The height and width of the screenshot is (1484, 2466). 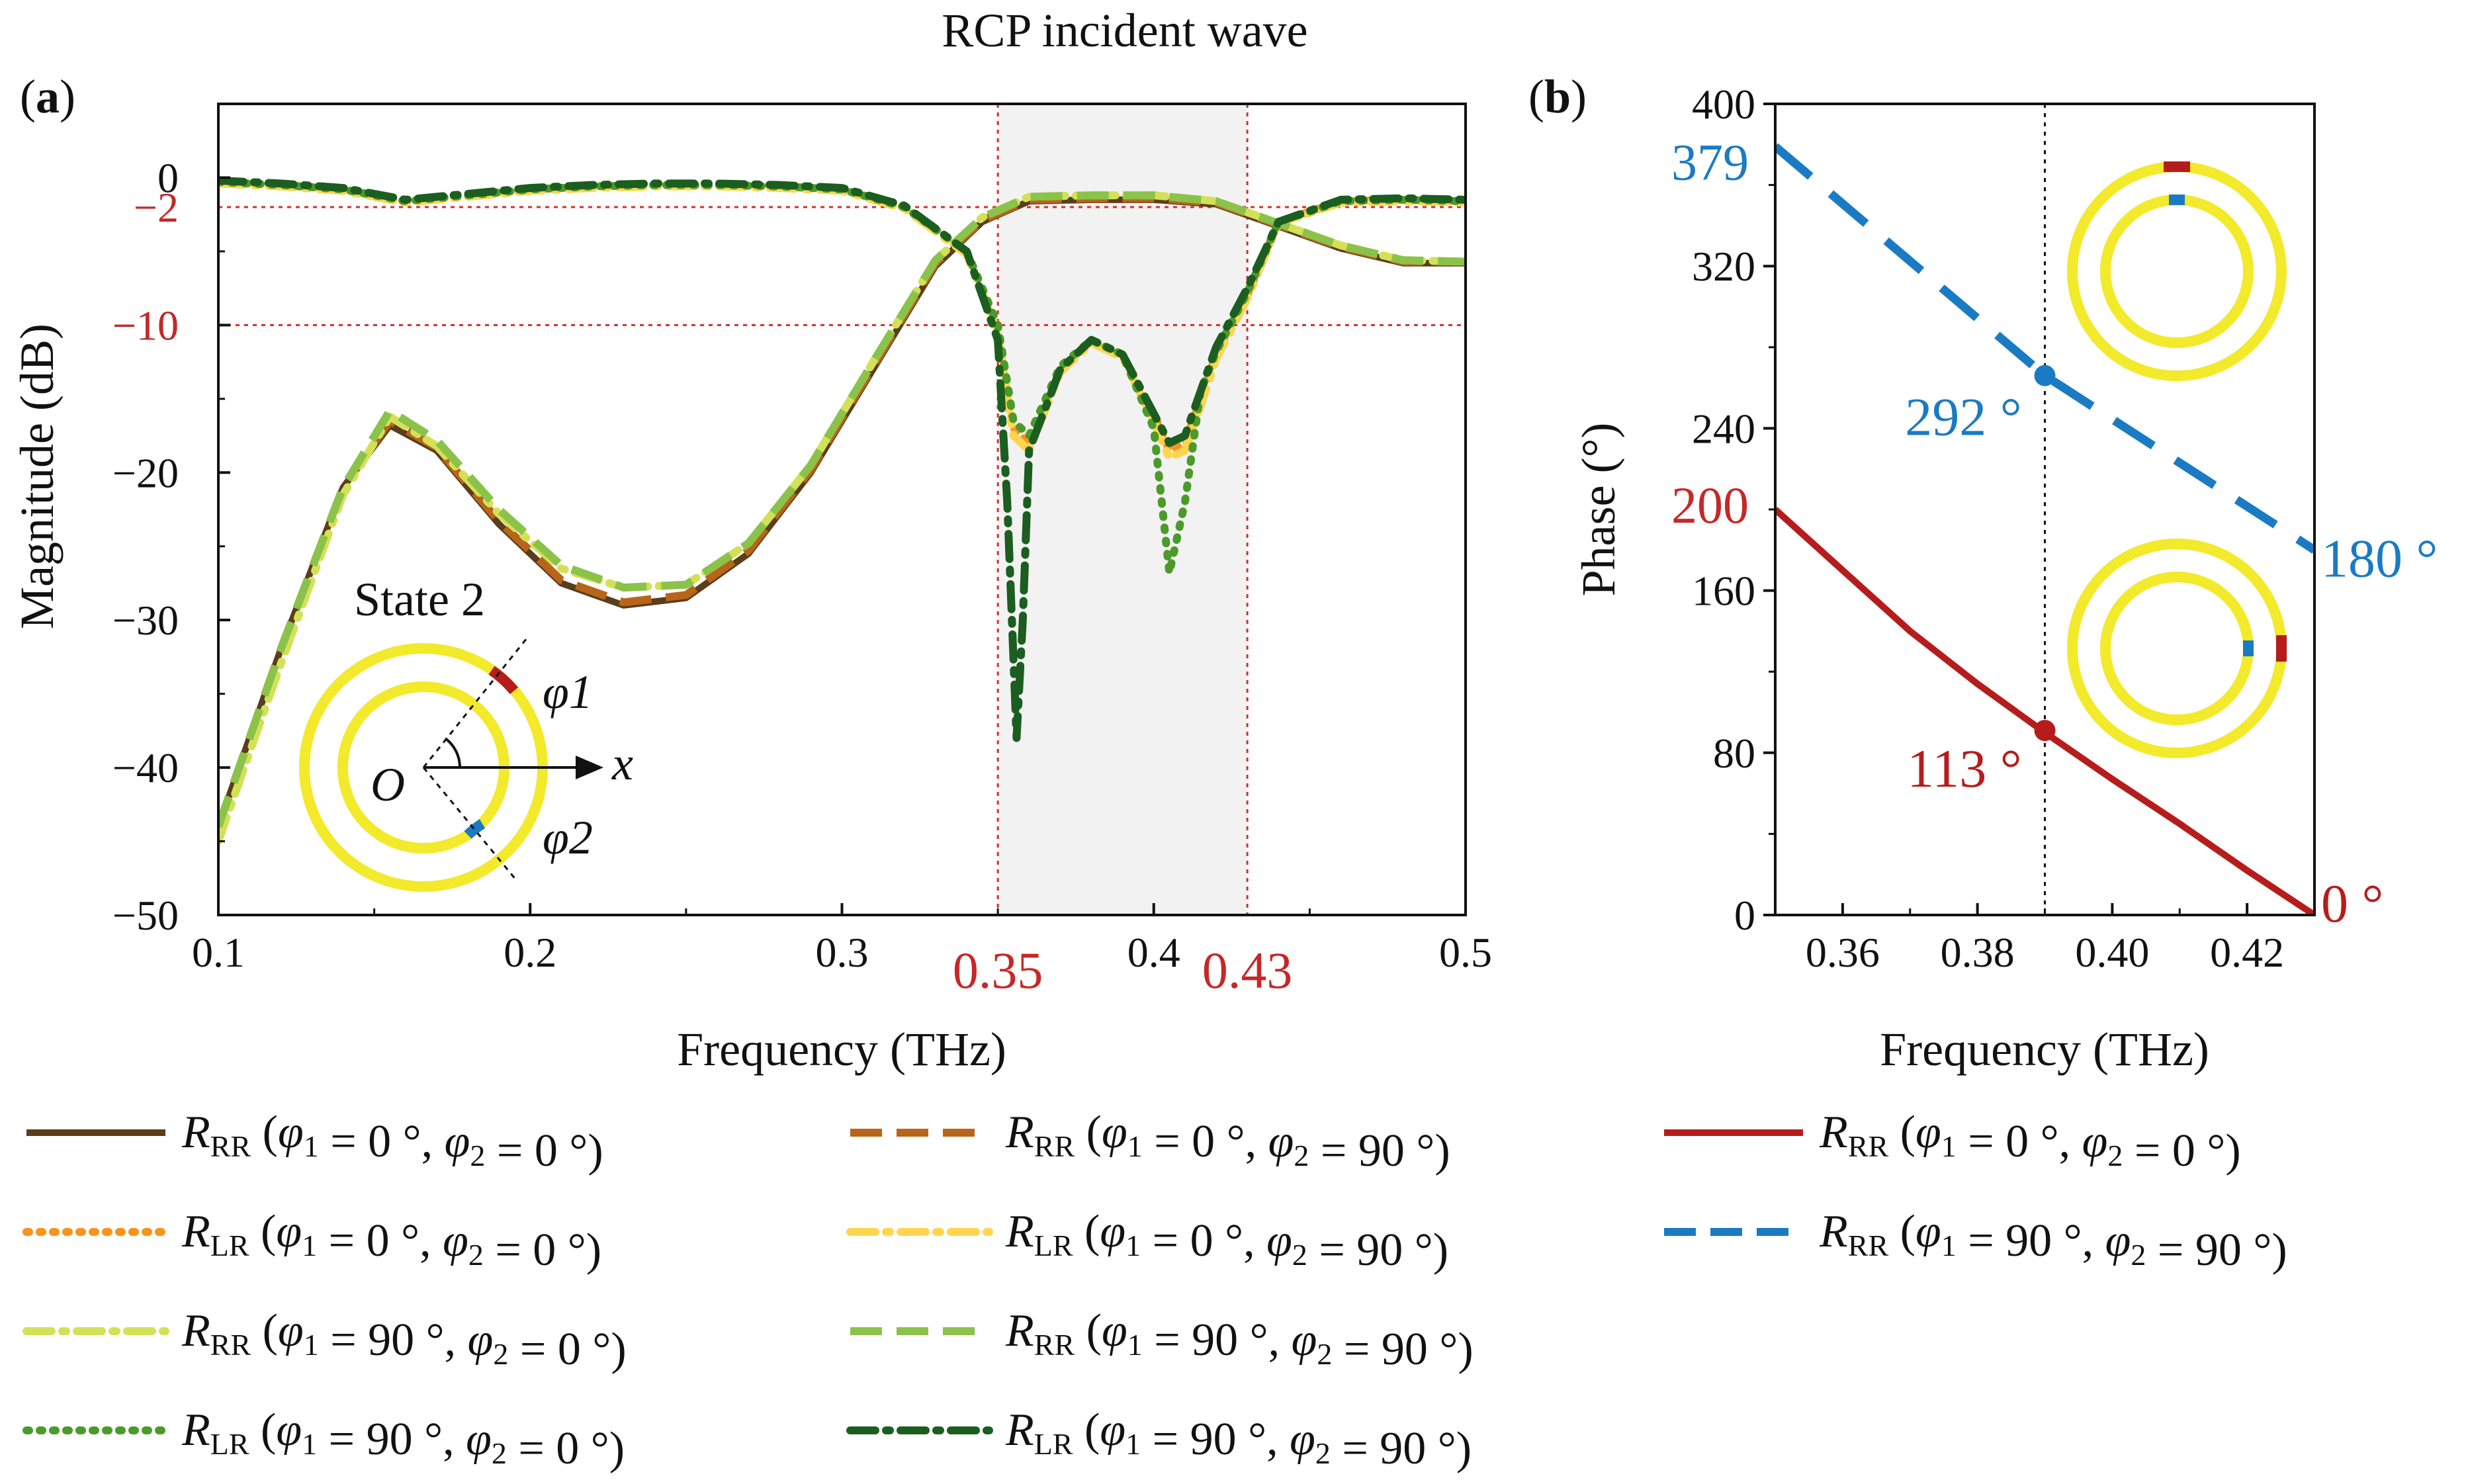 What do you see at coordinates (404, 1340) in the screenshot?
I see `legend-label: RRR (φ1 = 90 °, φ2 = 0 °)` at bounding box center [404, 1340].